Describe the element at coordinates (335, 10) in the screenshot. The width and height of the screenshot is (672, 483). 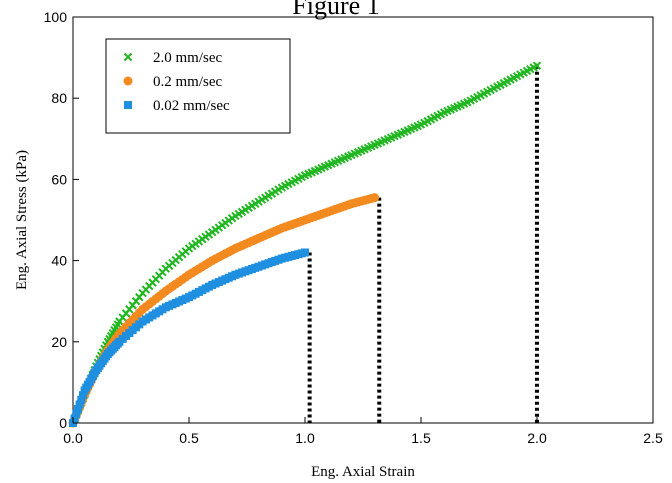
I see `chart-title: Figure 1` at that location.